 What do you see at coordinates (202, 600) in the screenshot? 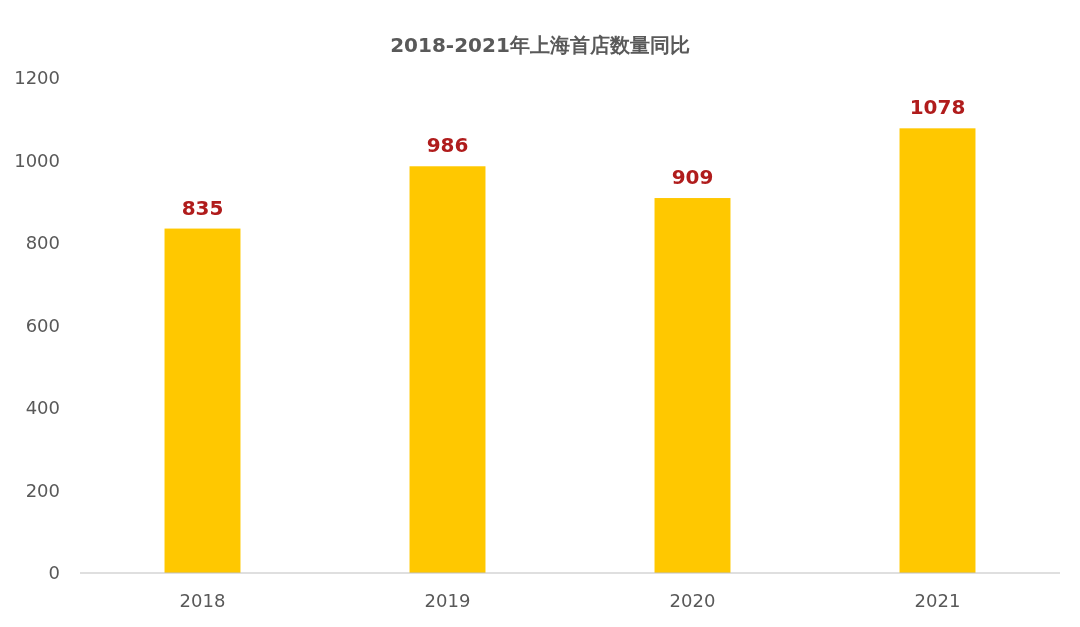
I see `x-tick-label: 2018` at bounding box center [202, 600].